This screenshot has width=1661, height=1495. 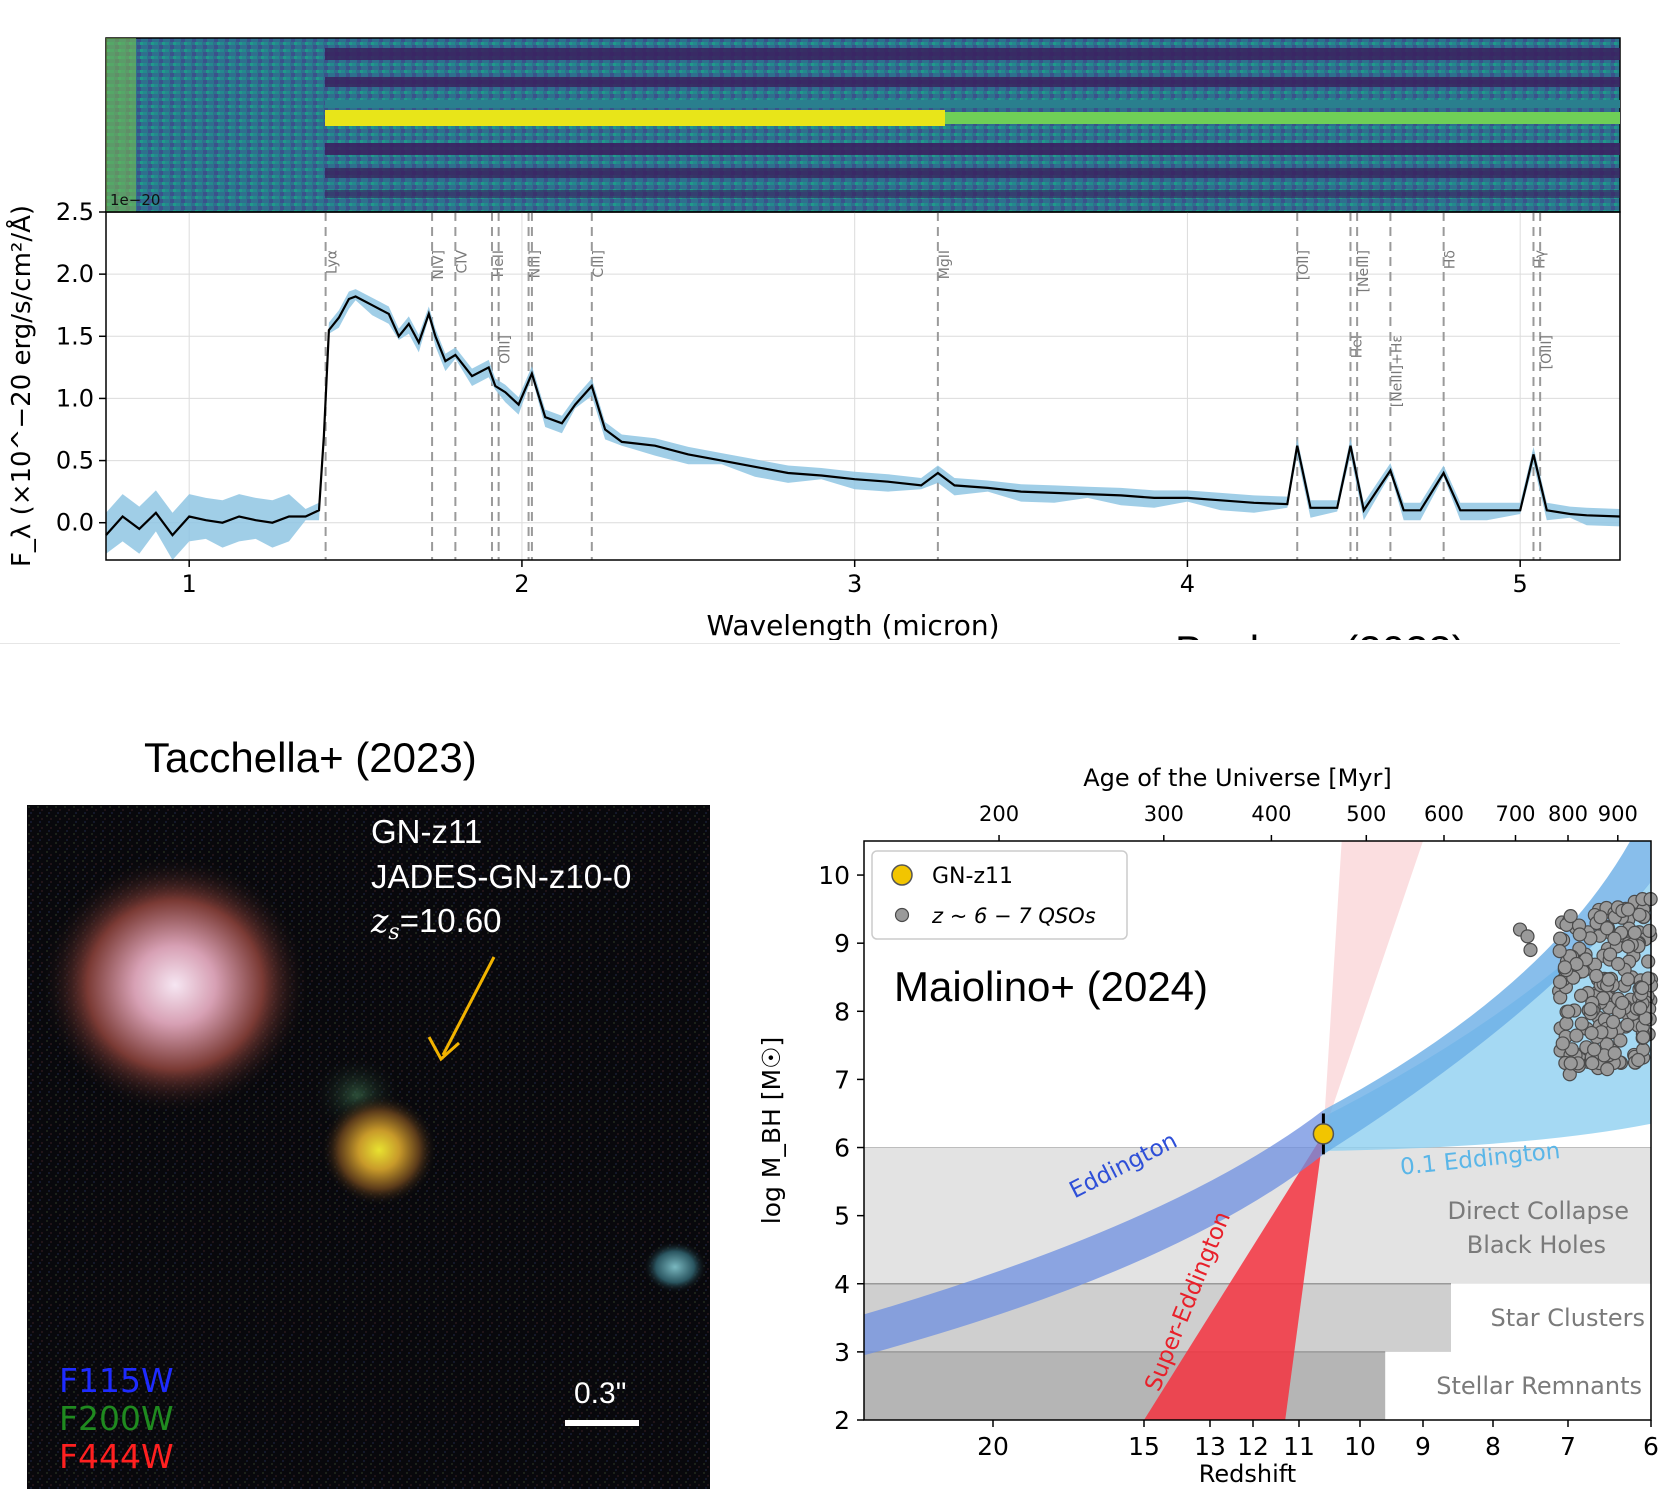 What do you see at coordinates (461, 1009) in the screenshot?
I see `pointer-arrow` at bounding box center [461, 1009].